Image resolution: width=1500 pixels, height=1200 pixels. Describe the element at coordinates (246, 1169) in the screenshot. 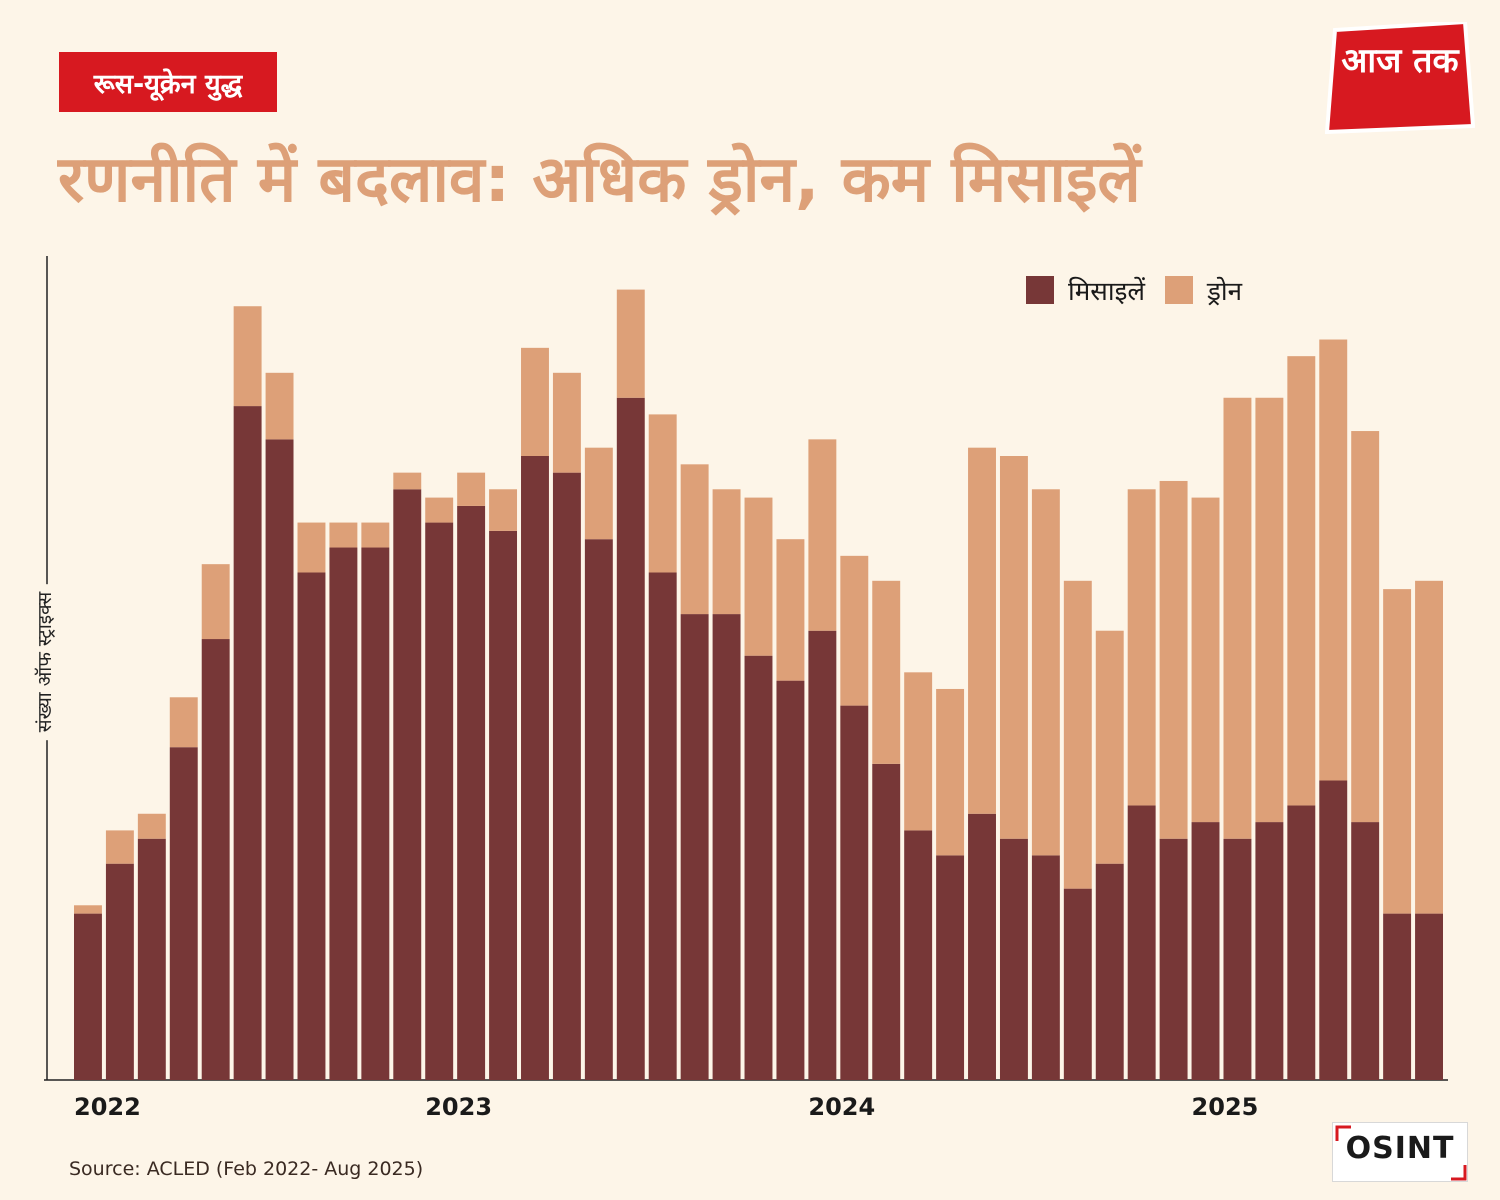

I see `source-note: Source: ACLED (Feb 2022- Aug 2025)` at that location.